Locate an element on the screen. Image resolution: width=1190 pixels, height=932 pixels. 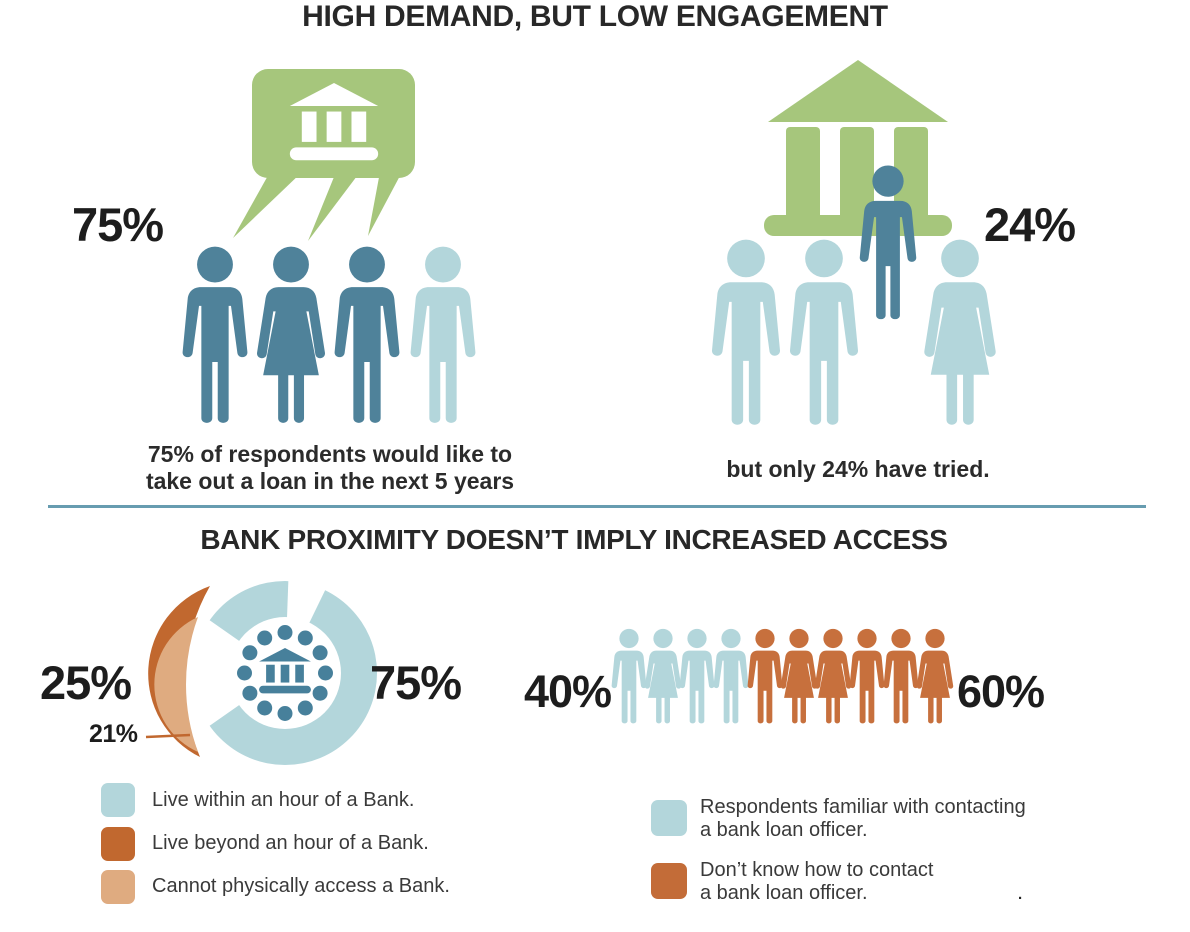
stat-unfamiliar: 60% is located at coordinates (1001, 691).